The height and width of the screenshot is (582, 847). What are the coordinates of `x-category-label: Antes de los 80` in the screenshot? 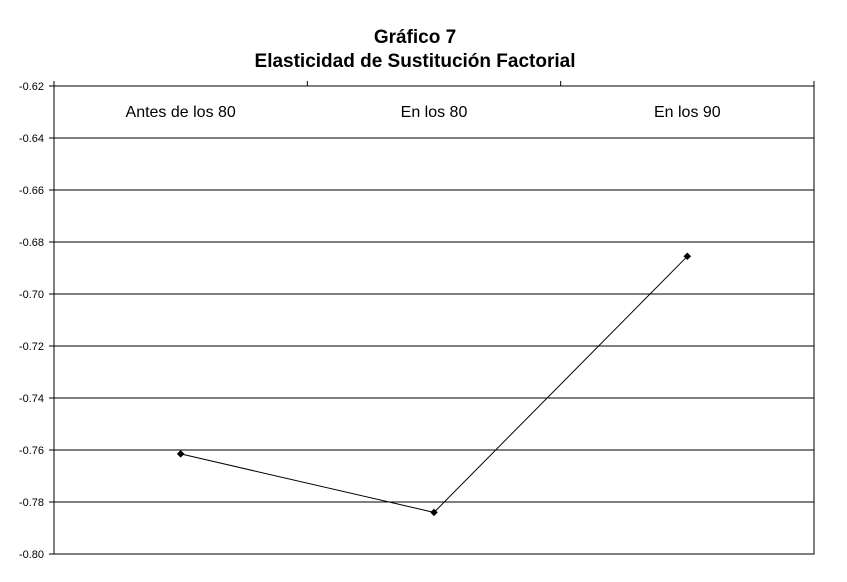 It's located at (181, 112).